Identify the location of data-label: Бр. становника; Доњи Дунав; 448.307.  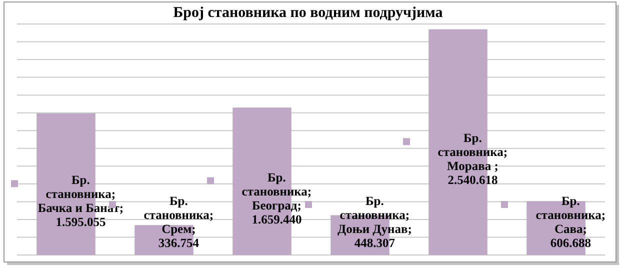
(375, 222).